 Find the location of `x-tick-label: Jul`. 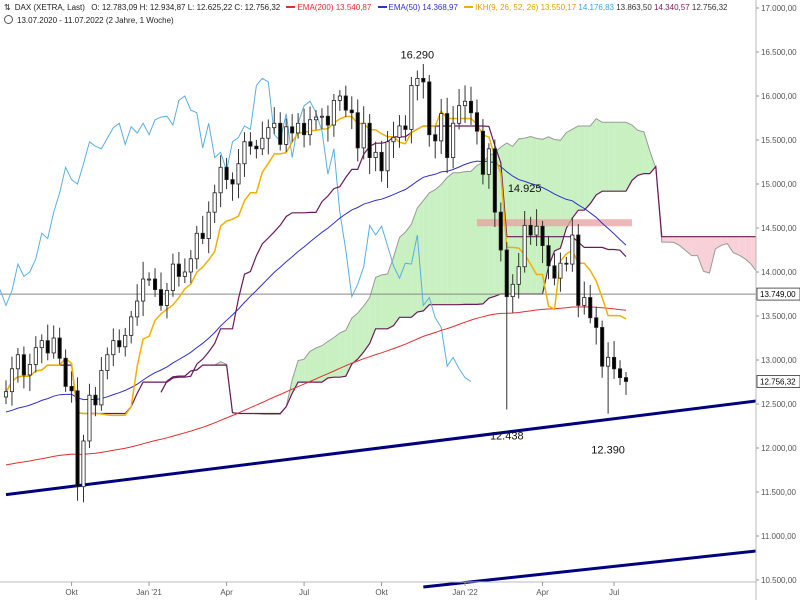

x-tick-label: Jul is located at coordinates (614, 592).